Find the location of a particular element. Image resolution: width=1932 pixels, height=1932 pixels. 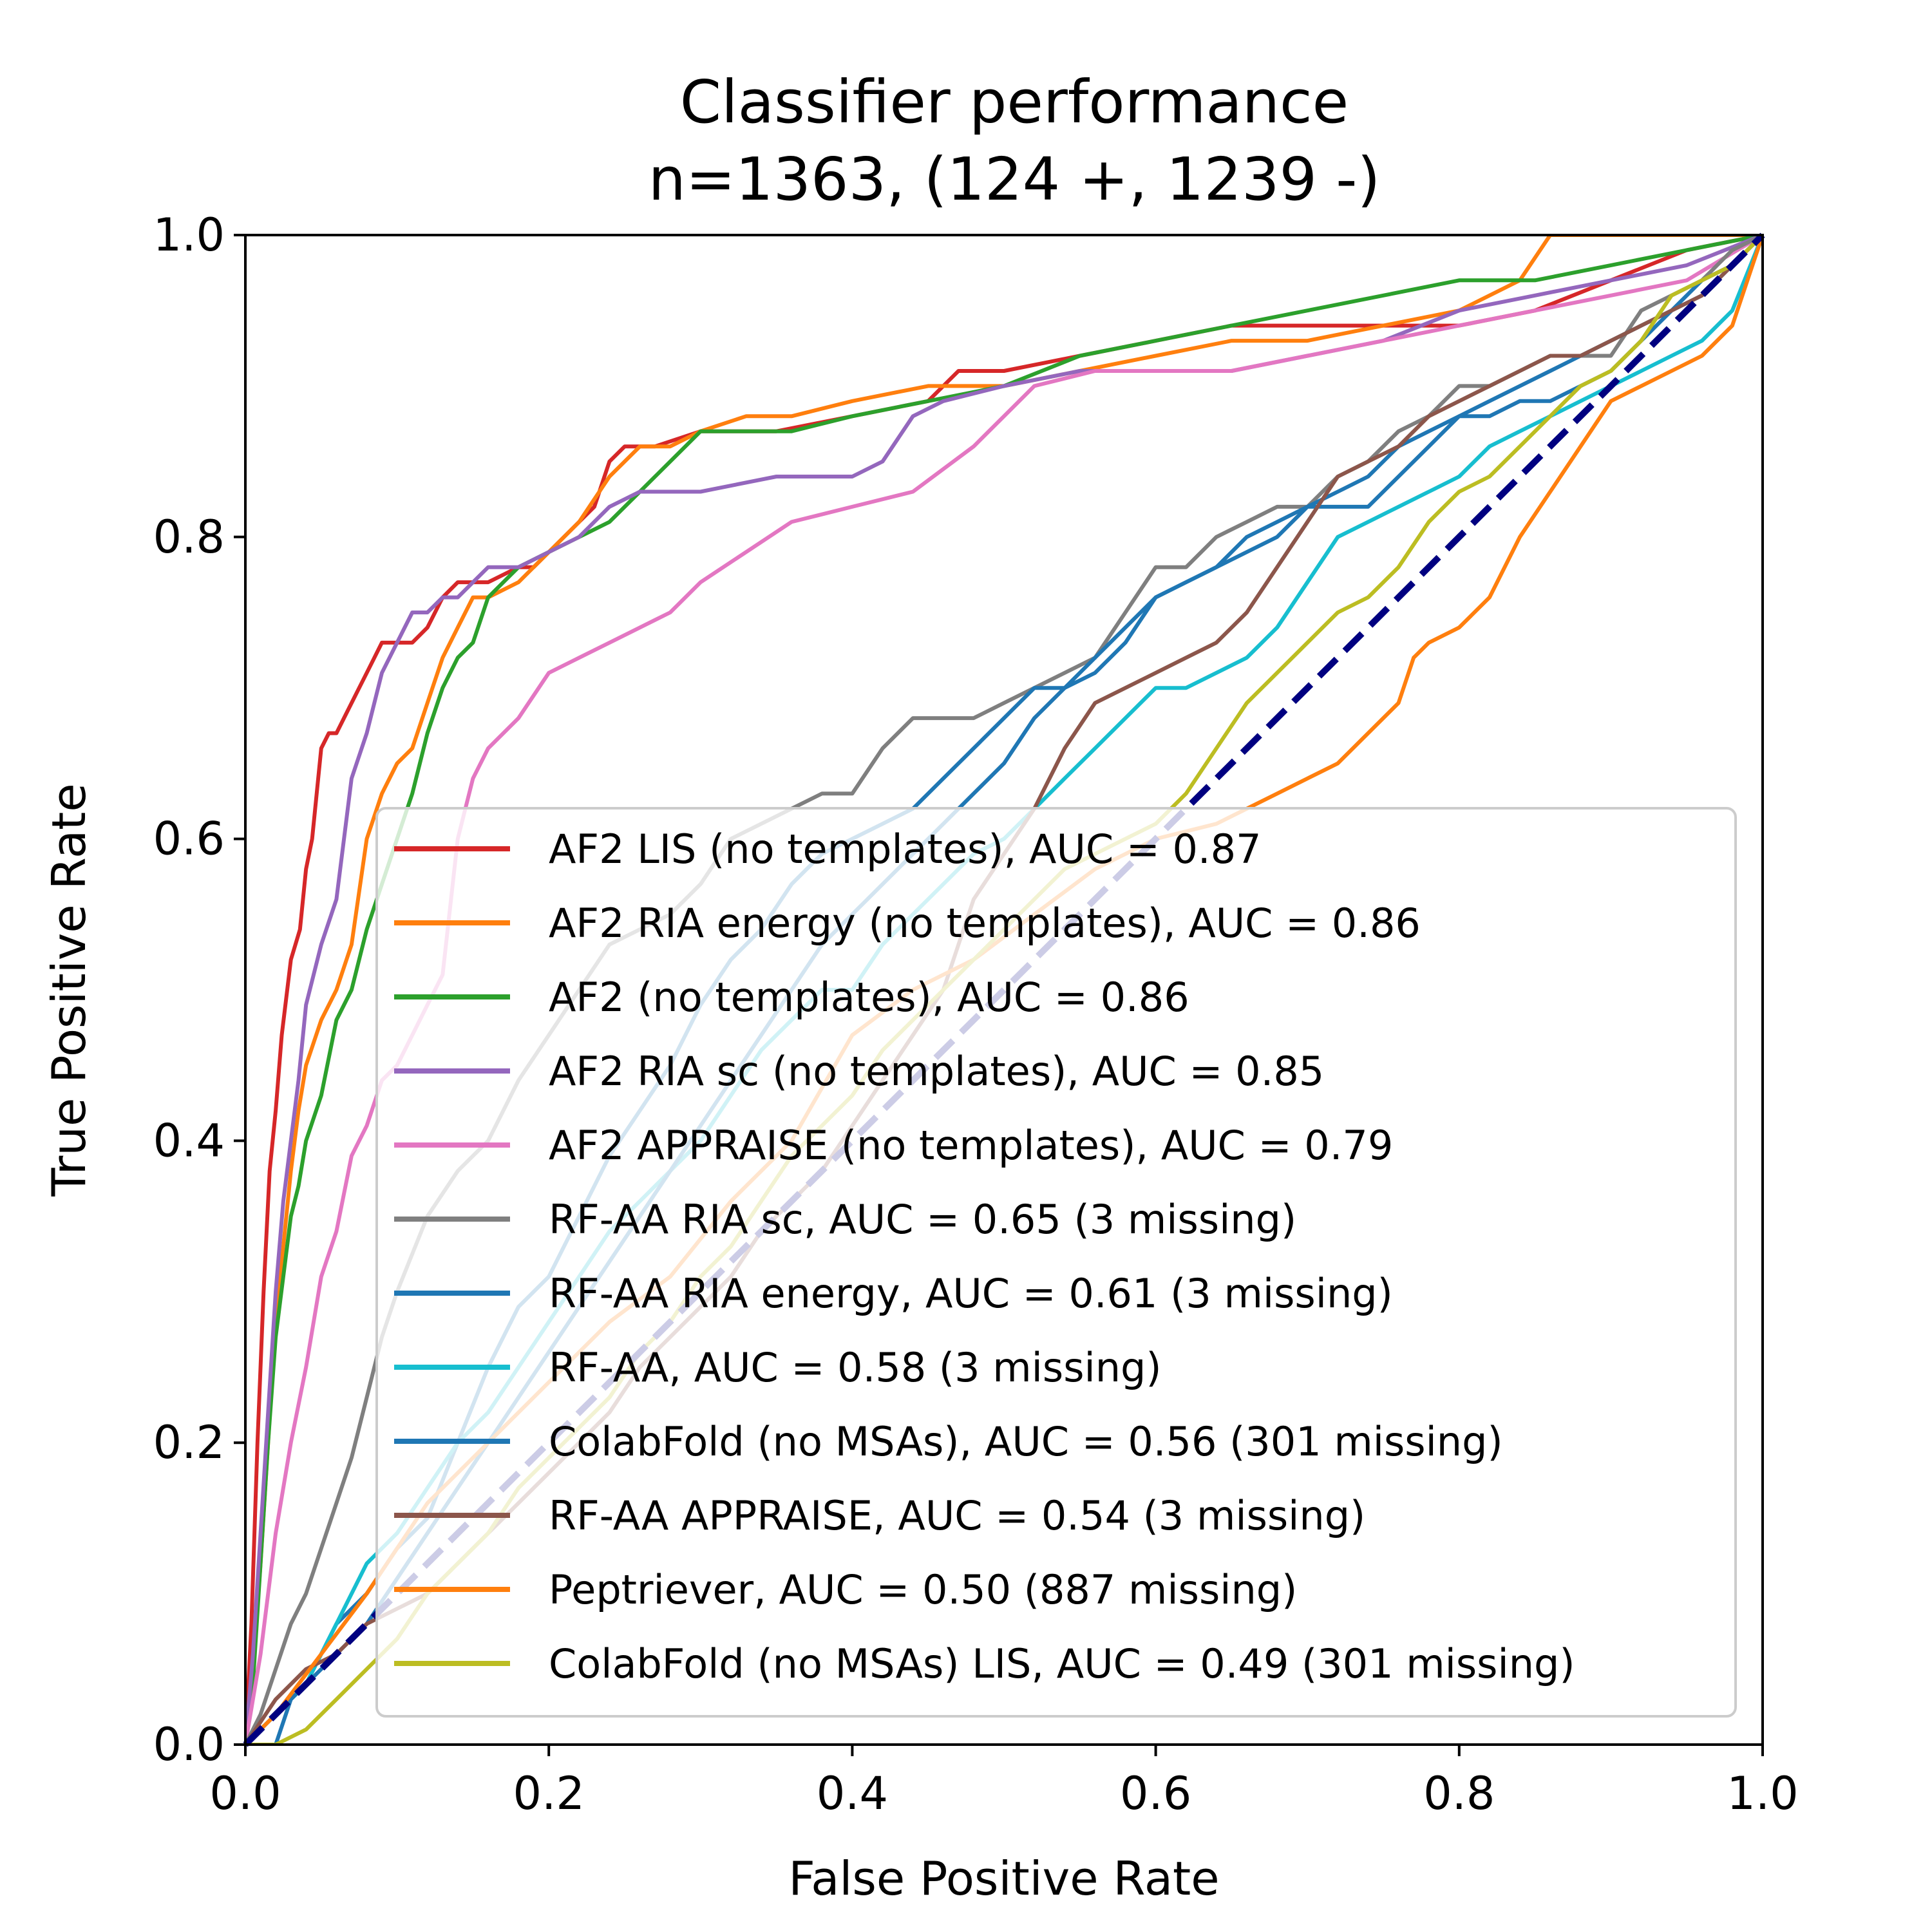

legend-item: RF-AA RIA energy, AUC = 0.61 (3 missing) is located at coordinates (893, 1293).